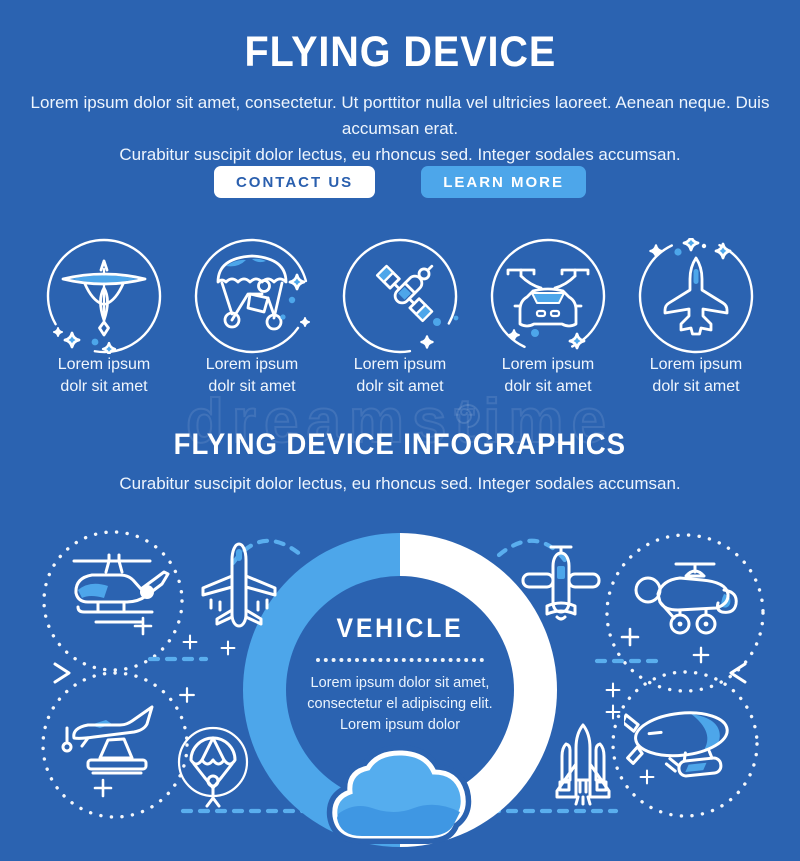 The width and height of the screenshot is (800, 861). What do you see at coordinates (252, 296) in the screenshot?
I see `paramotor-trike-icon` at bounding box center [252, 296].